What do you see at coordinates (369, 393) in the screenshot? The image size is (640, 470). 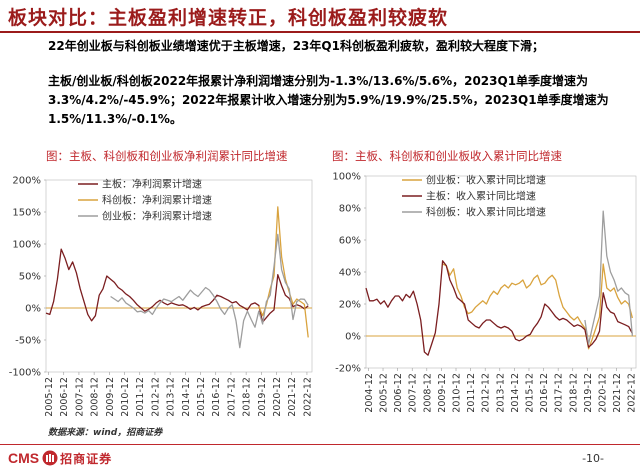 I see `x-tick-label: 2004-12` at bounding box center [369, 393].